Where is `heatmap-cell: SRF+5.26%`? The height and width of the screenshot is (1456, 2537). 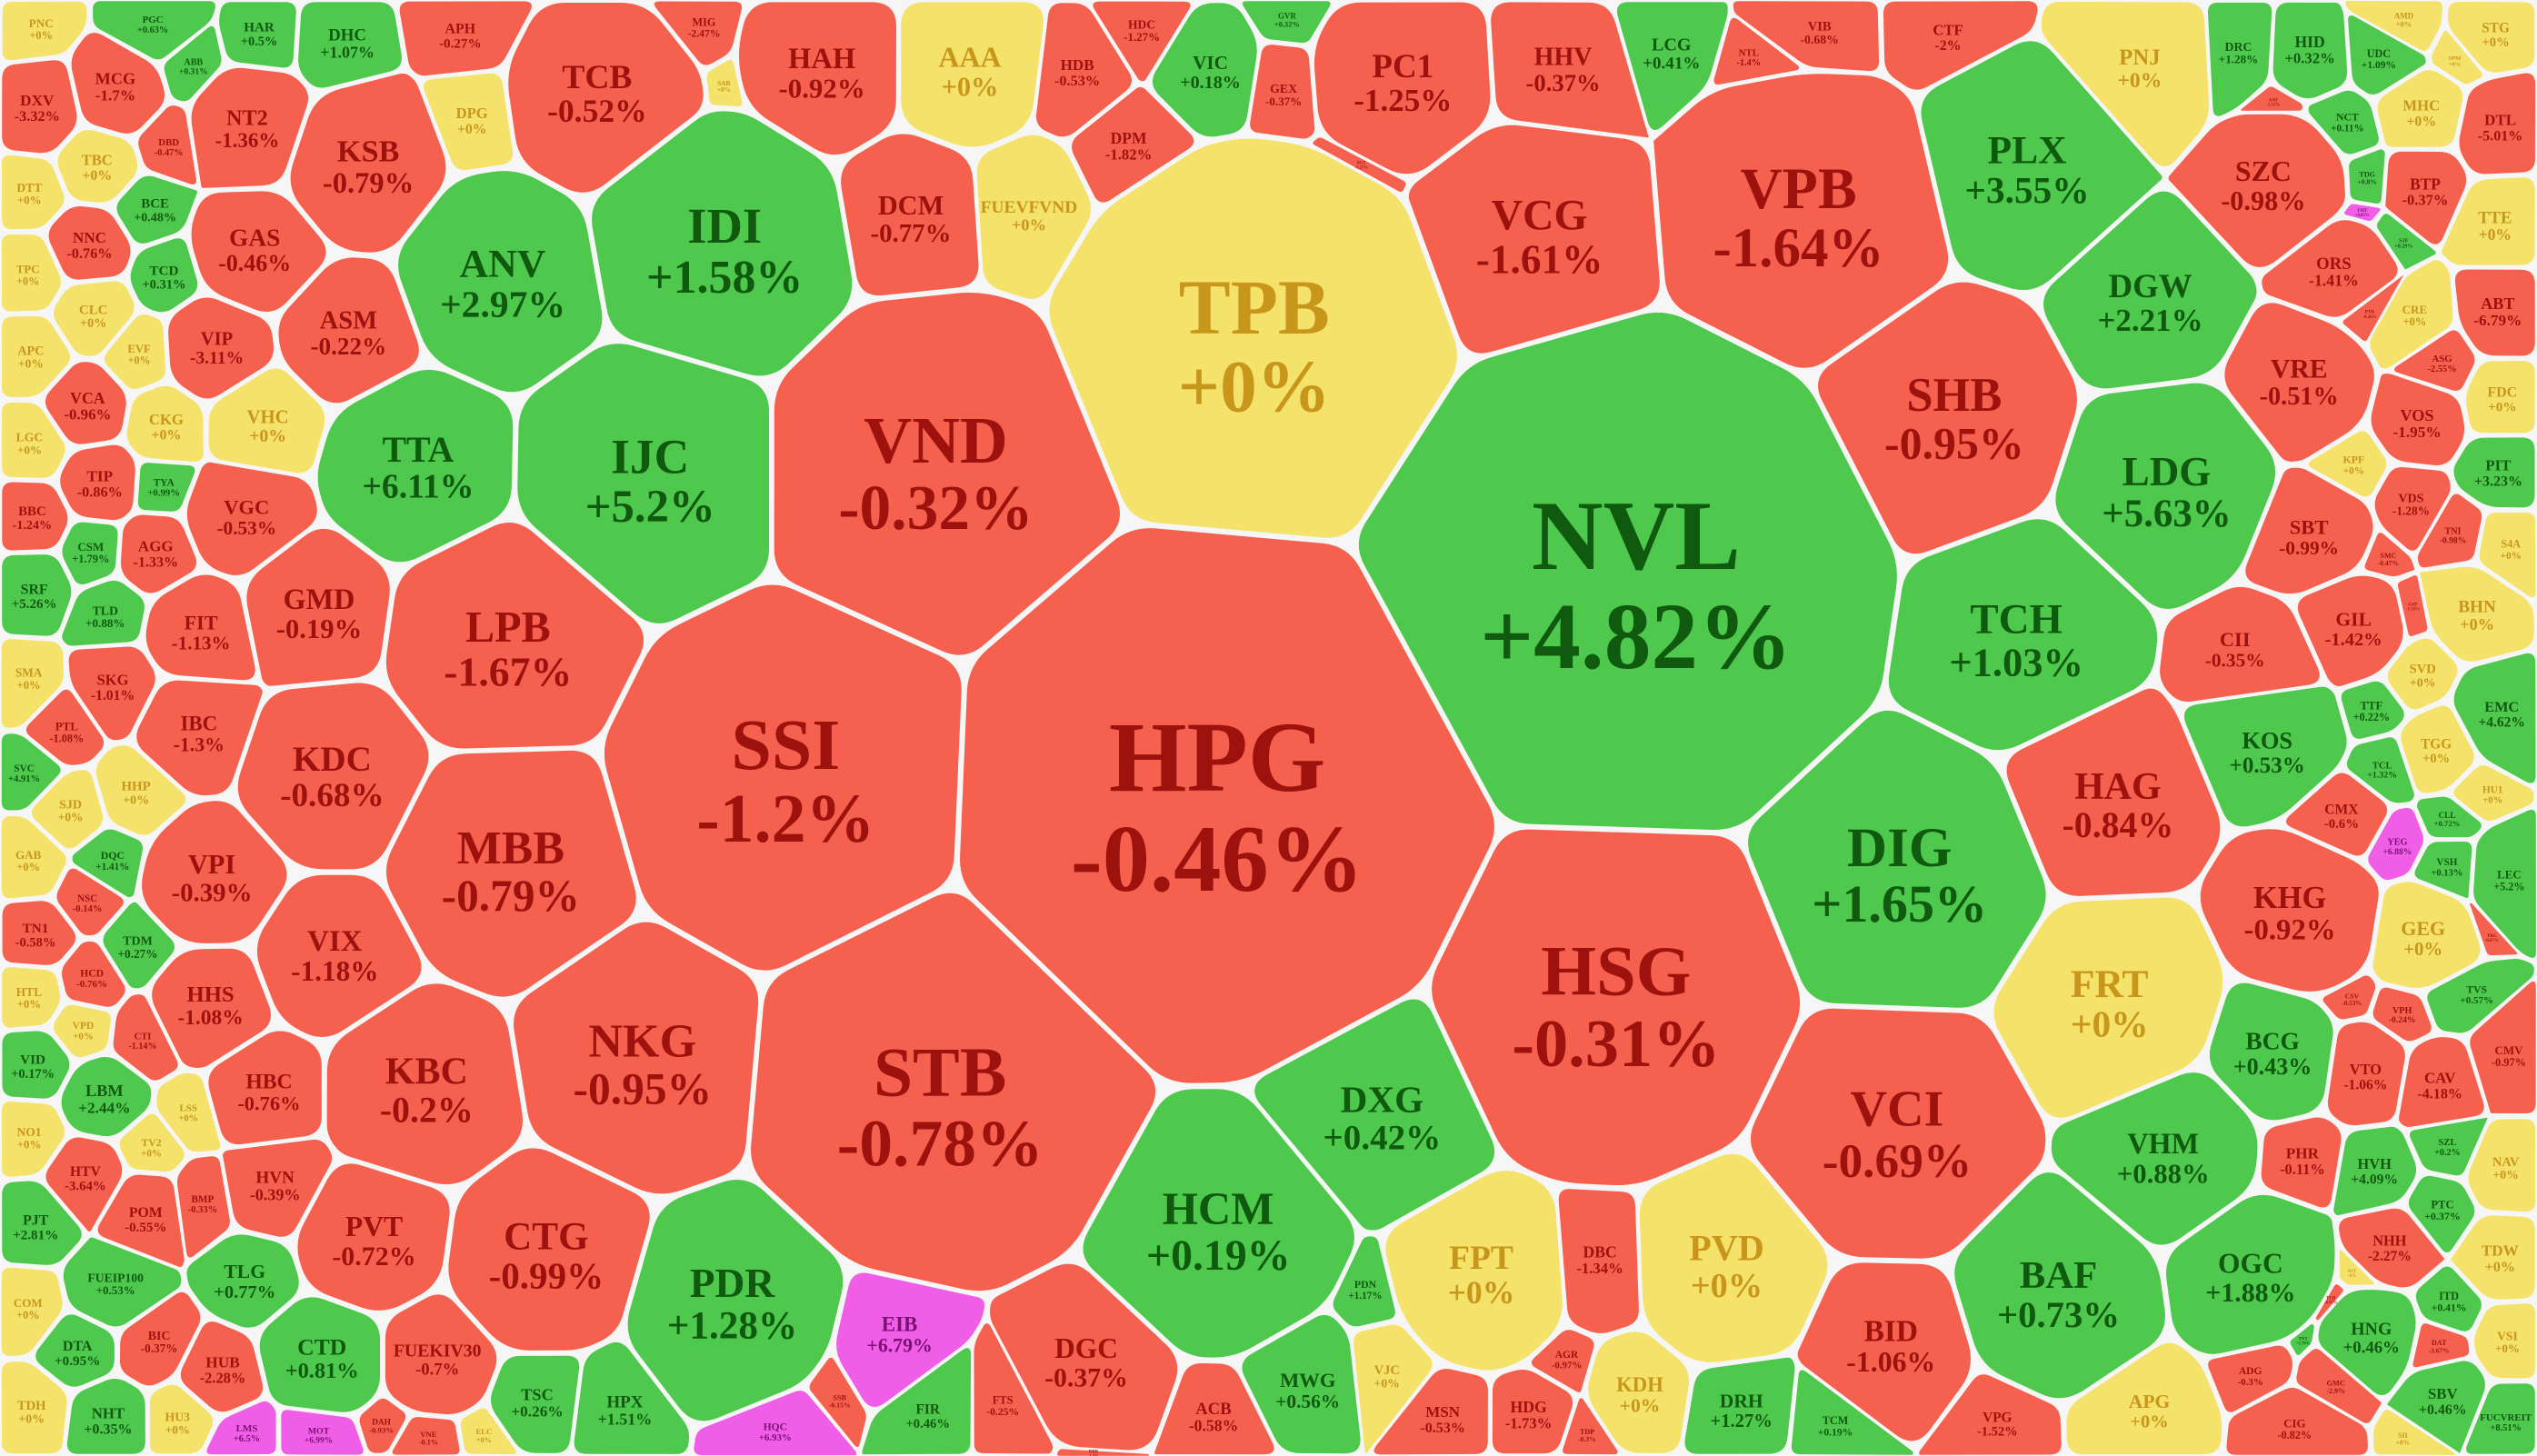 heatmap-cell: SRF+5.26% is located at coordinates (37, 595).